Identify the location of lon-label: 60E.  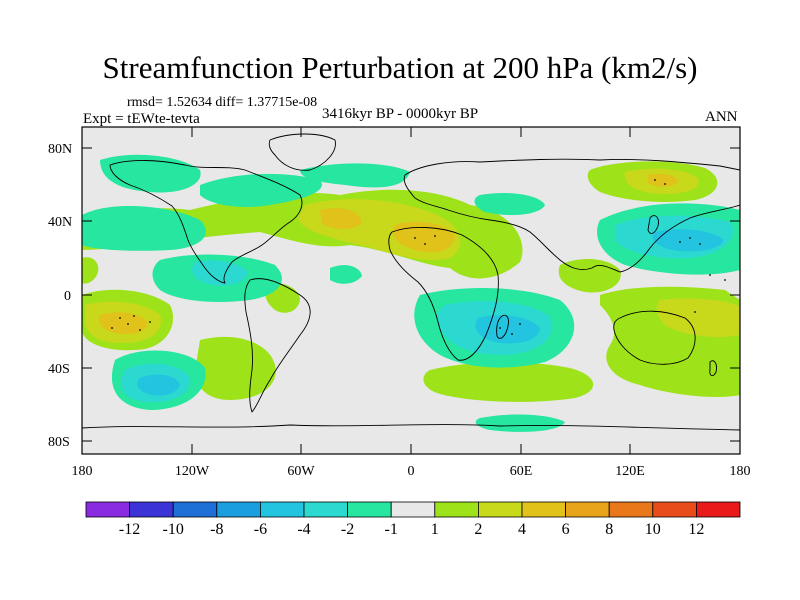
(521, 471).